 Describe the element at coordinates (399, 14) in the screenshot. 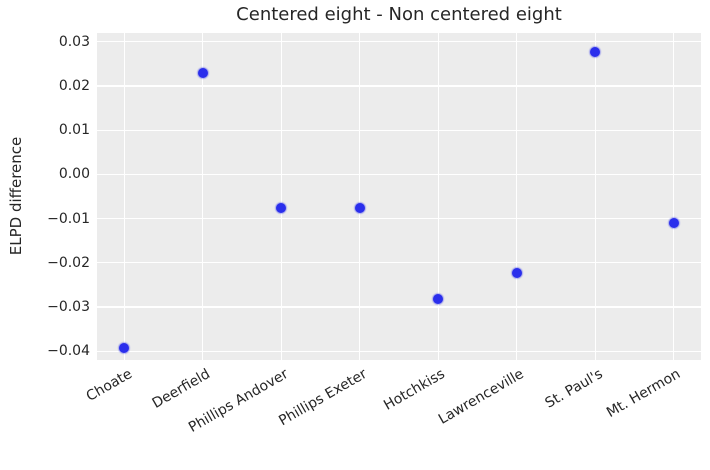

I see `chart-title: Centered eight - Non centered eight` at that location.